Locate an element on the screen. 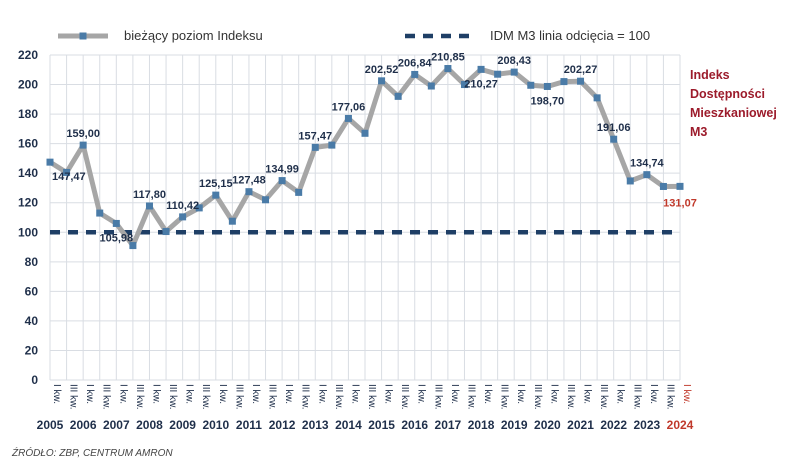 Image resolution: width=799 pixels, height=470 pixels. x-year-label: 2019 is located at coordinates (514, 425).